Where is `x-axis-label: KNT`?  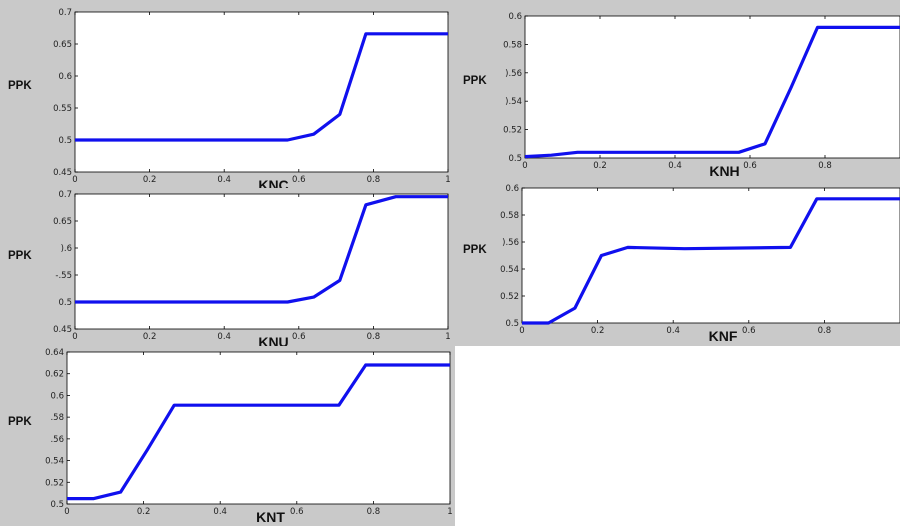
x-axis-label: KNT is located at coordinates (270, 517).